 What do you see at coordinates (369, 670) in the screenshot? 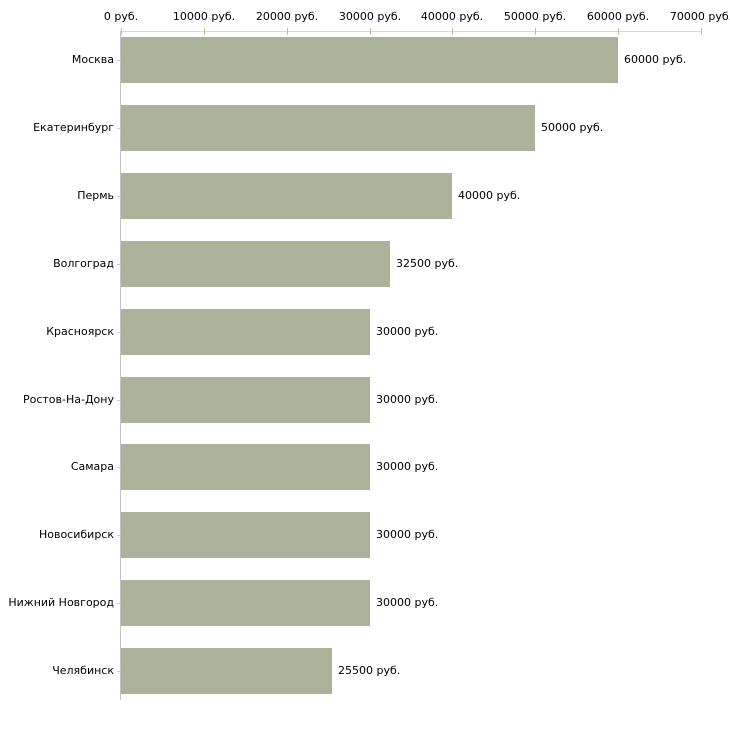
I see `value-label: 25500 руб.` at bounding box center [369, 670].